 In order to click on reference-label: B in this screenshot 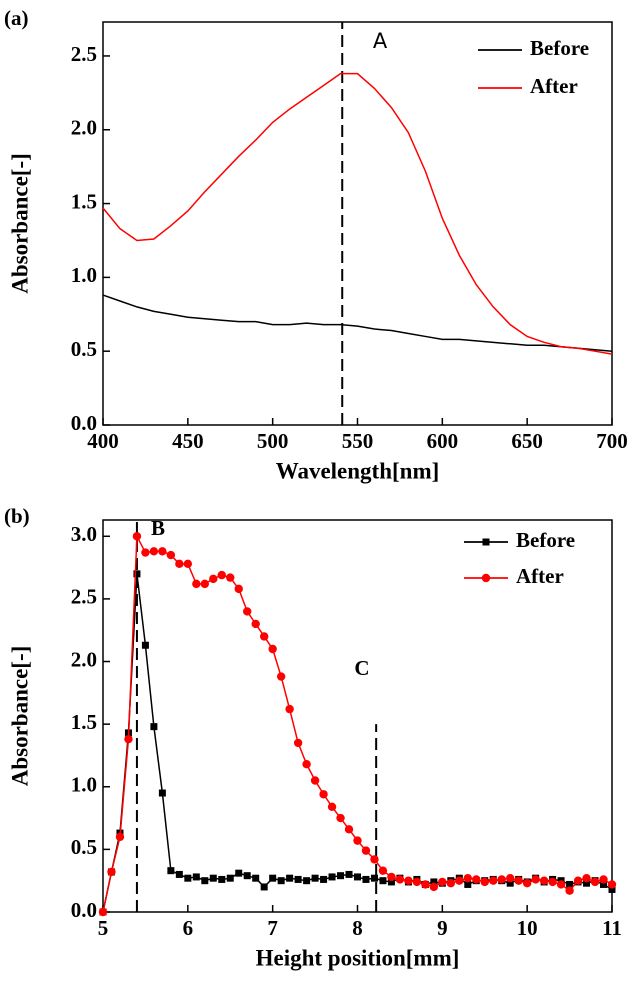, I will do `click(158, 528)`.